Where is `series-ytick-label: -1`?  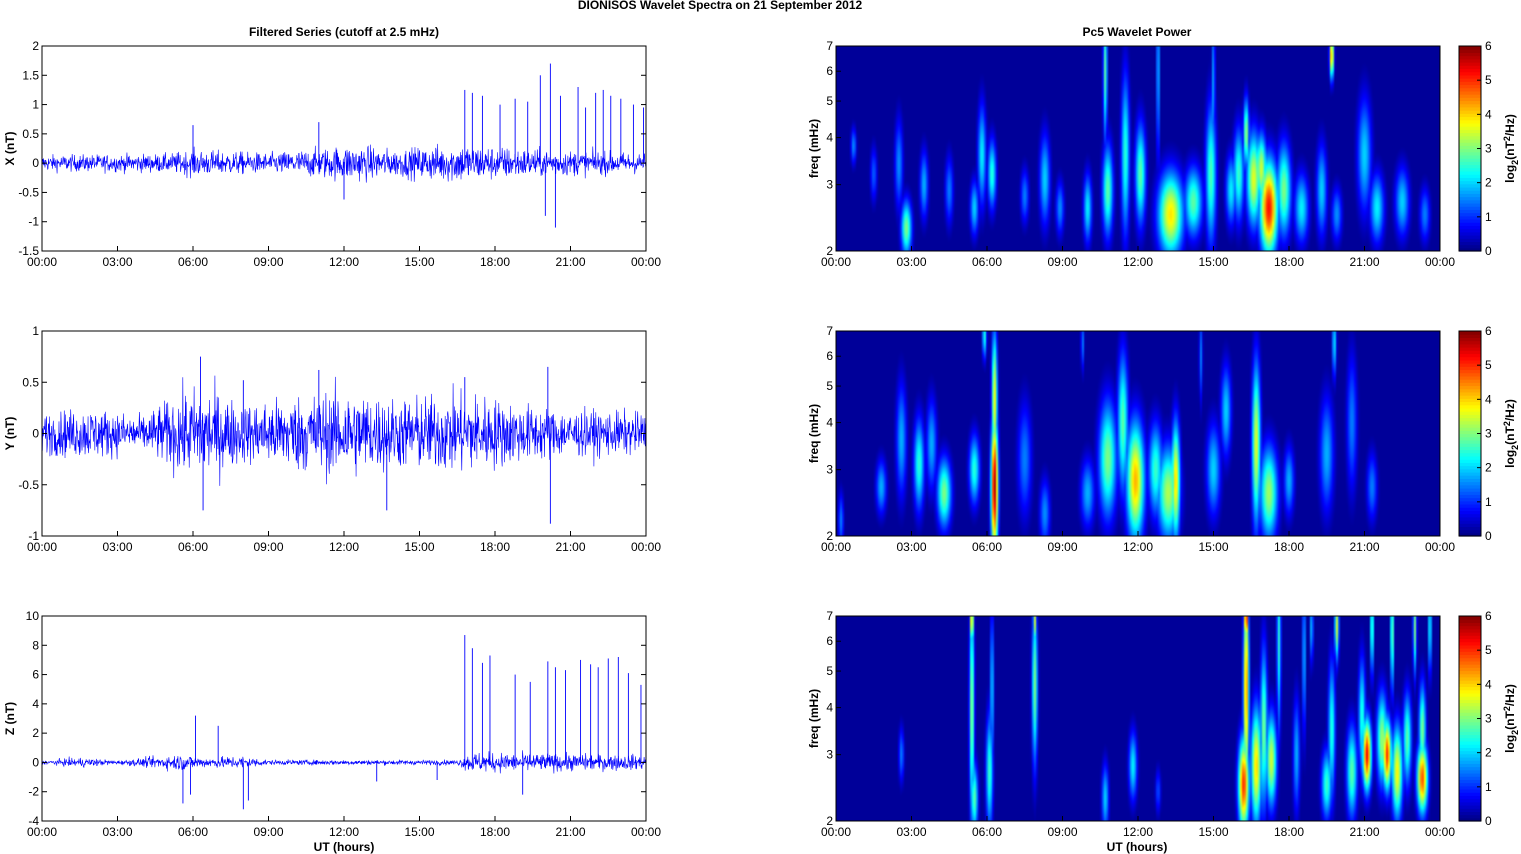
series-ytick-label: -1 is located at coordinates (33, 536).